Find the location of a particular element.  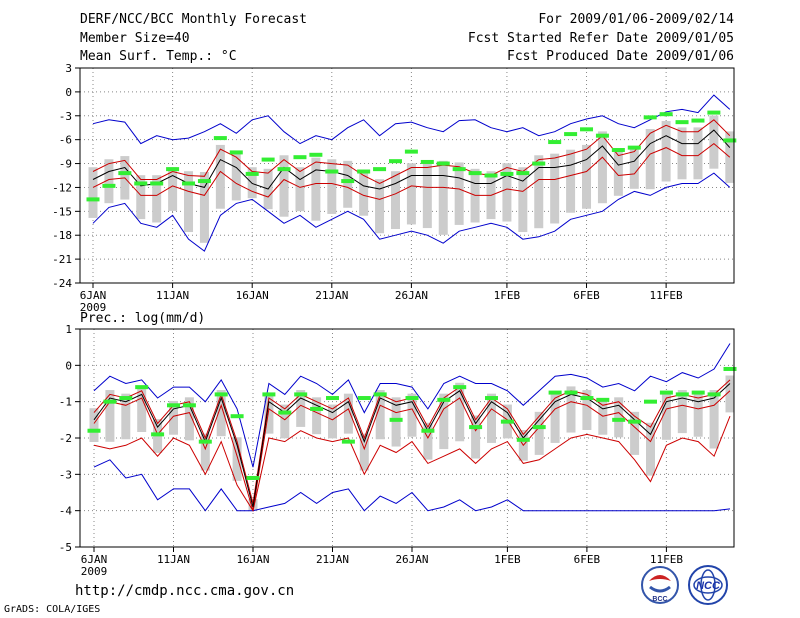

x-tick-sublabel: 2009 is located at coordinates (93, 307).